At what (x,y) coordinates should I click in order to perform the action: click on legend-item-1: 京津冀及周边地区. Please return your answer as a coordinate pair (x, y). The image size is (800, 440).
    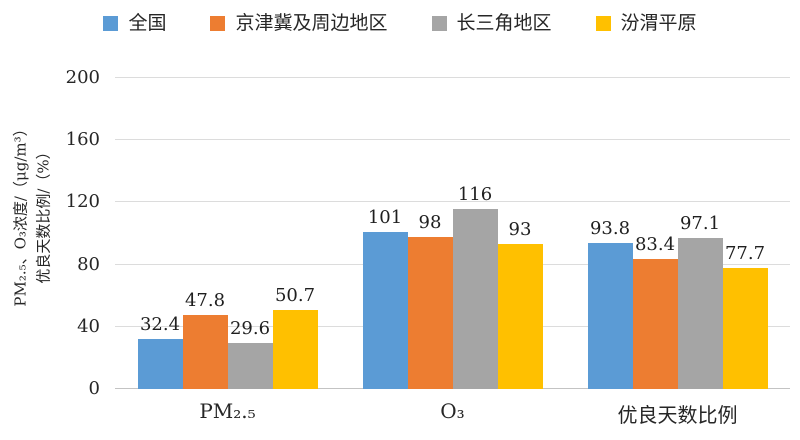
    Looking at the image, I should click on (299, 23).